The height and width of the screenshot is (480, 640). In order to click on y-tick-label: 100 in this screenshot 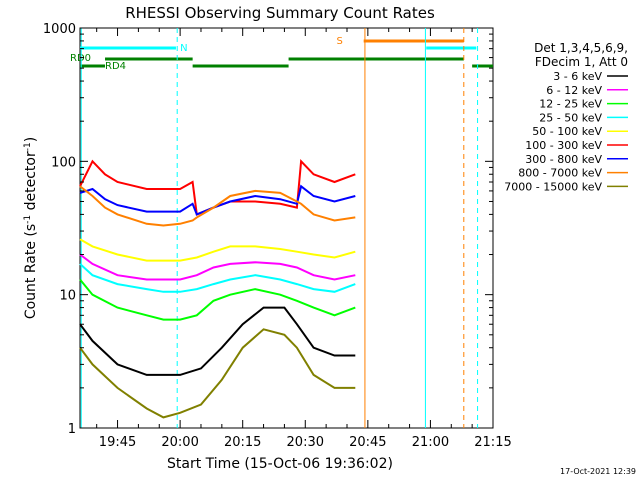, I will do `click(63, 162)`.